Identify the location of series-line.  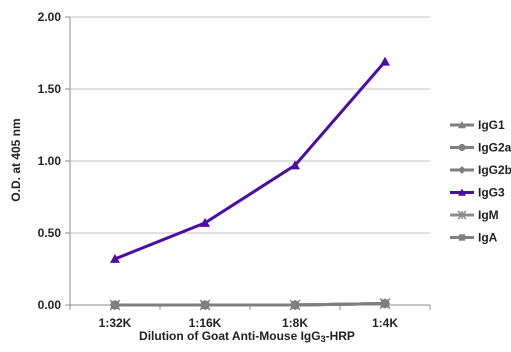
(250, 304).